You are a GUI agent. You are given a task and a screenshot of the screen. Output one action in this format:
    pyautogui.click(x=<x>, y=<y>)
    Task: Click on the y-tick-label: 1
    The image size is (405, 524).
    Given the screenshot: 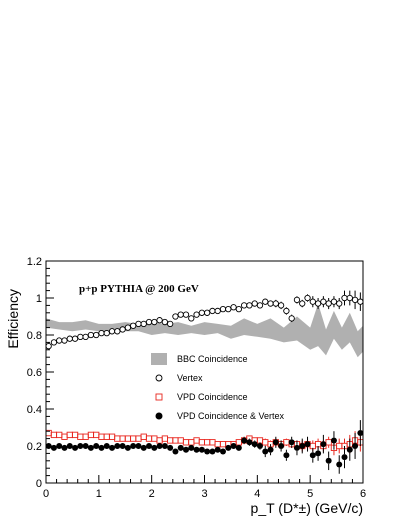 What is the action you would take?
    pyautogui.click(x=39, y=299)
    